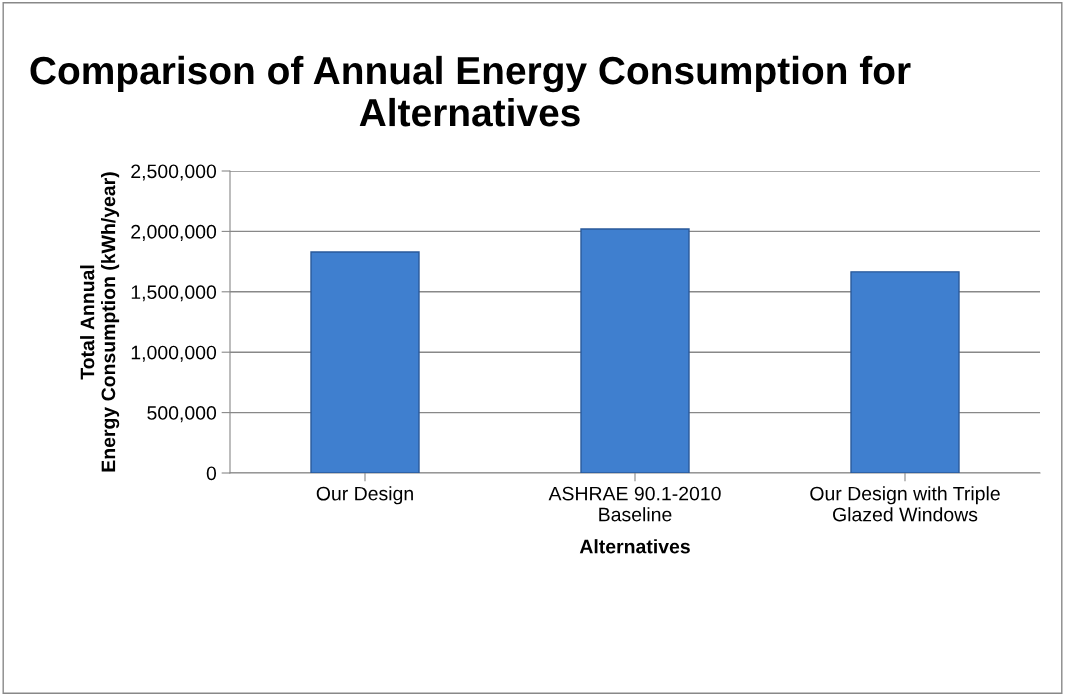  I want to click on y-tick-label: 2,000,000, so click(174, 232).